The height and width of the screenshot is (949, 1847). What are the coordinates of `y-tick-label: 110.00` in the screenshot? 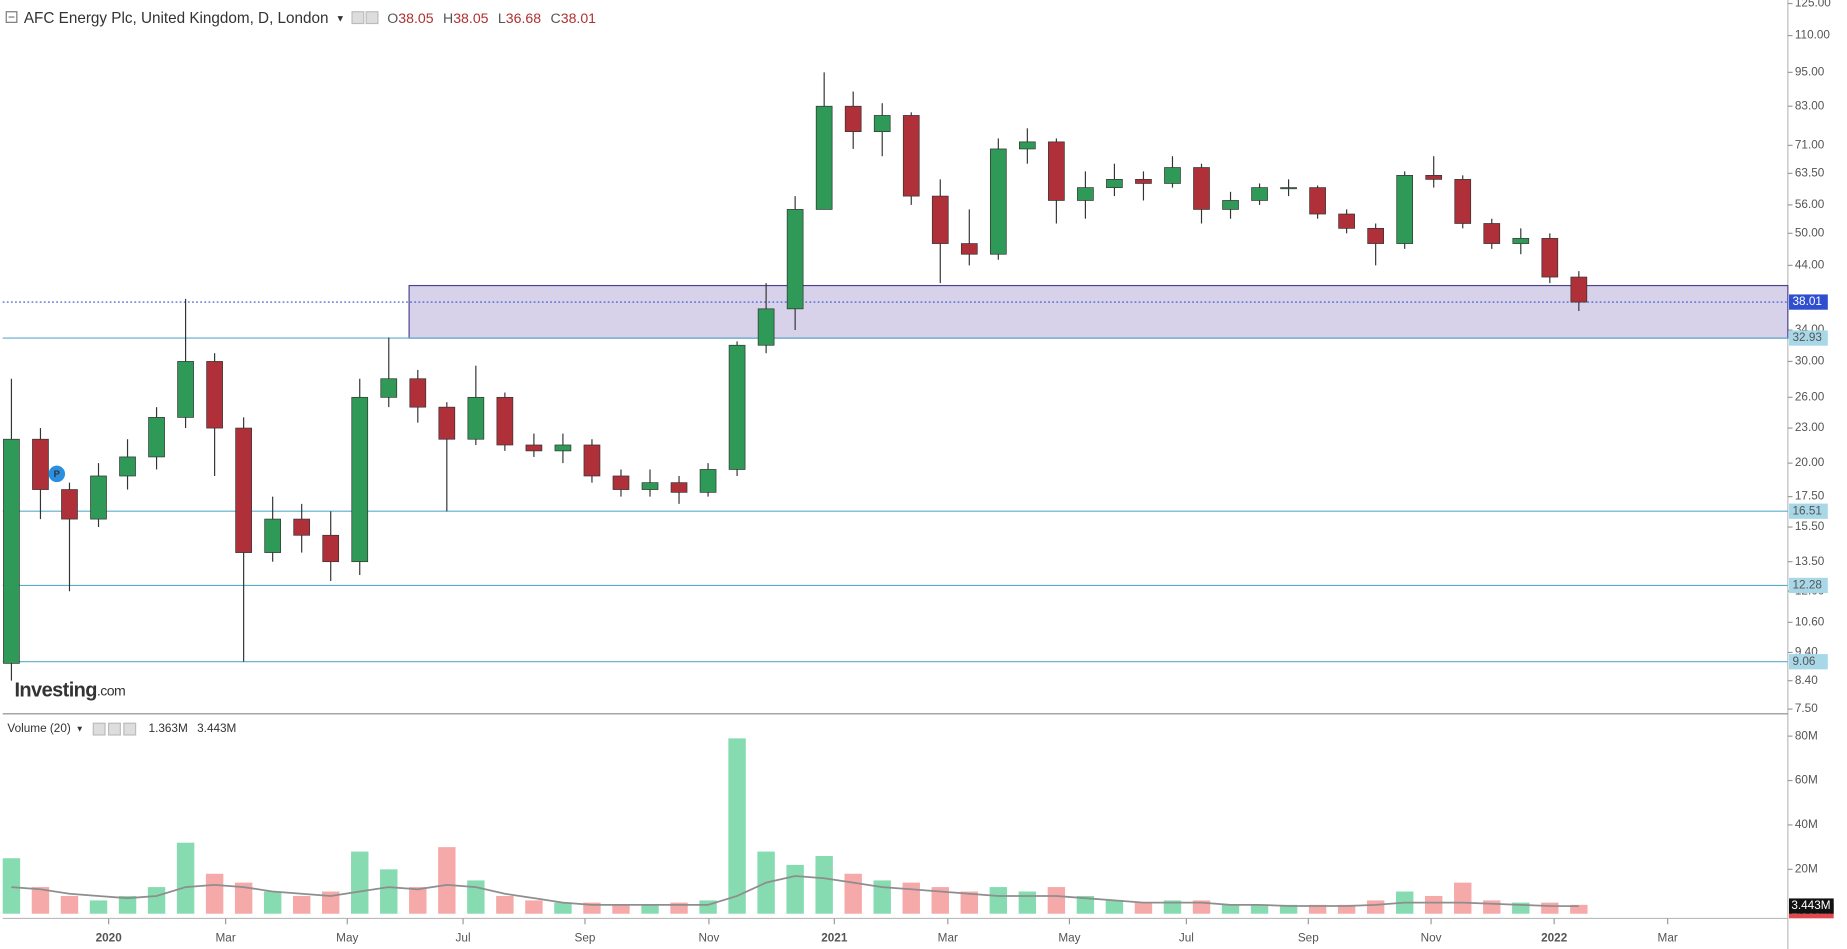 It's located at (1813, 35).